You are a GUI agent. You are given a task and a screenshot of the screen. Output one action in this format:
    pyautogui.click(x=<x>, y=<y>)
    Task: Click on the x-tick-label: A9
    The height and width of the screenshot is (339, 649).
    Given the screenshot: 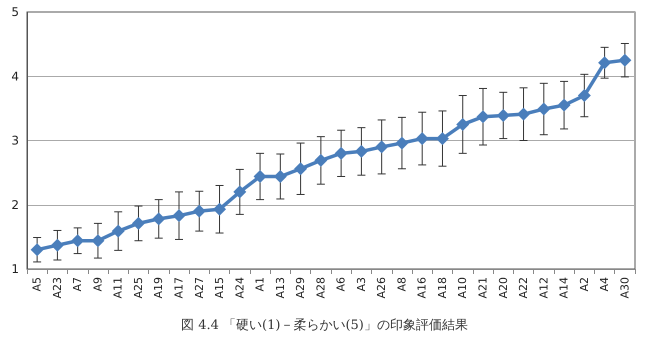 What is the action you would take?
    pyautogui.click(x=97, y=284)
    